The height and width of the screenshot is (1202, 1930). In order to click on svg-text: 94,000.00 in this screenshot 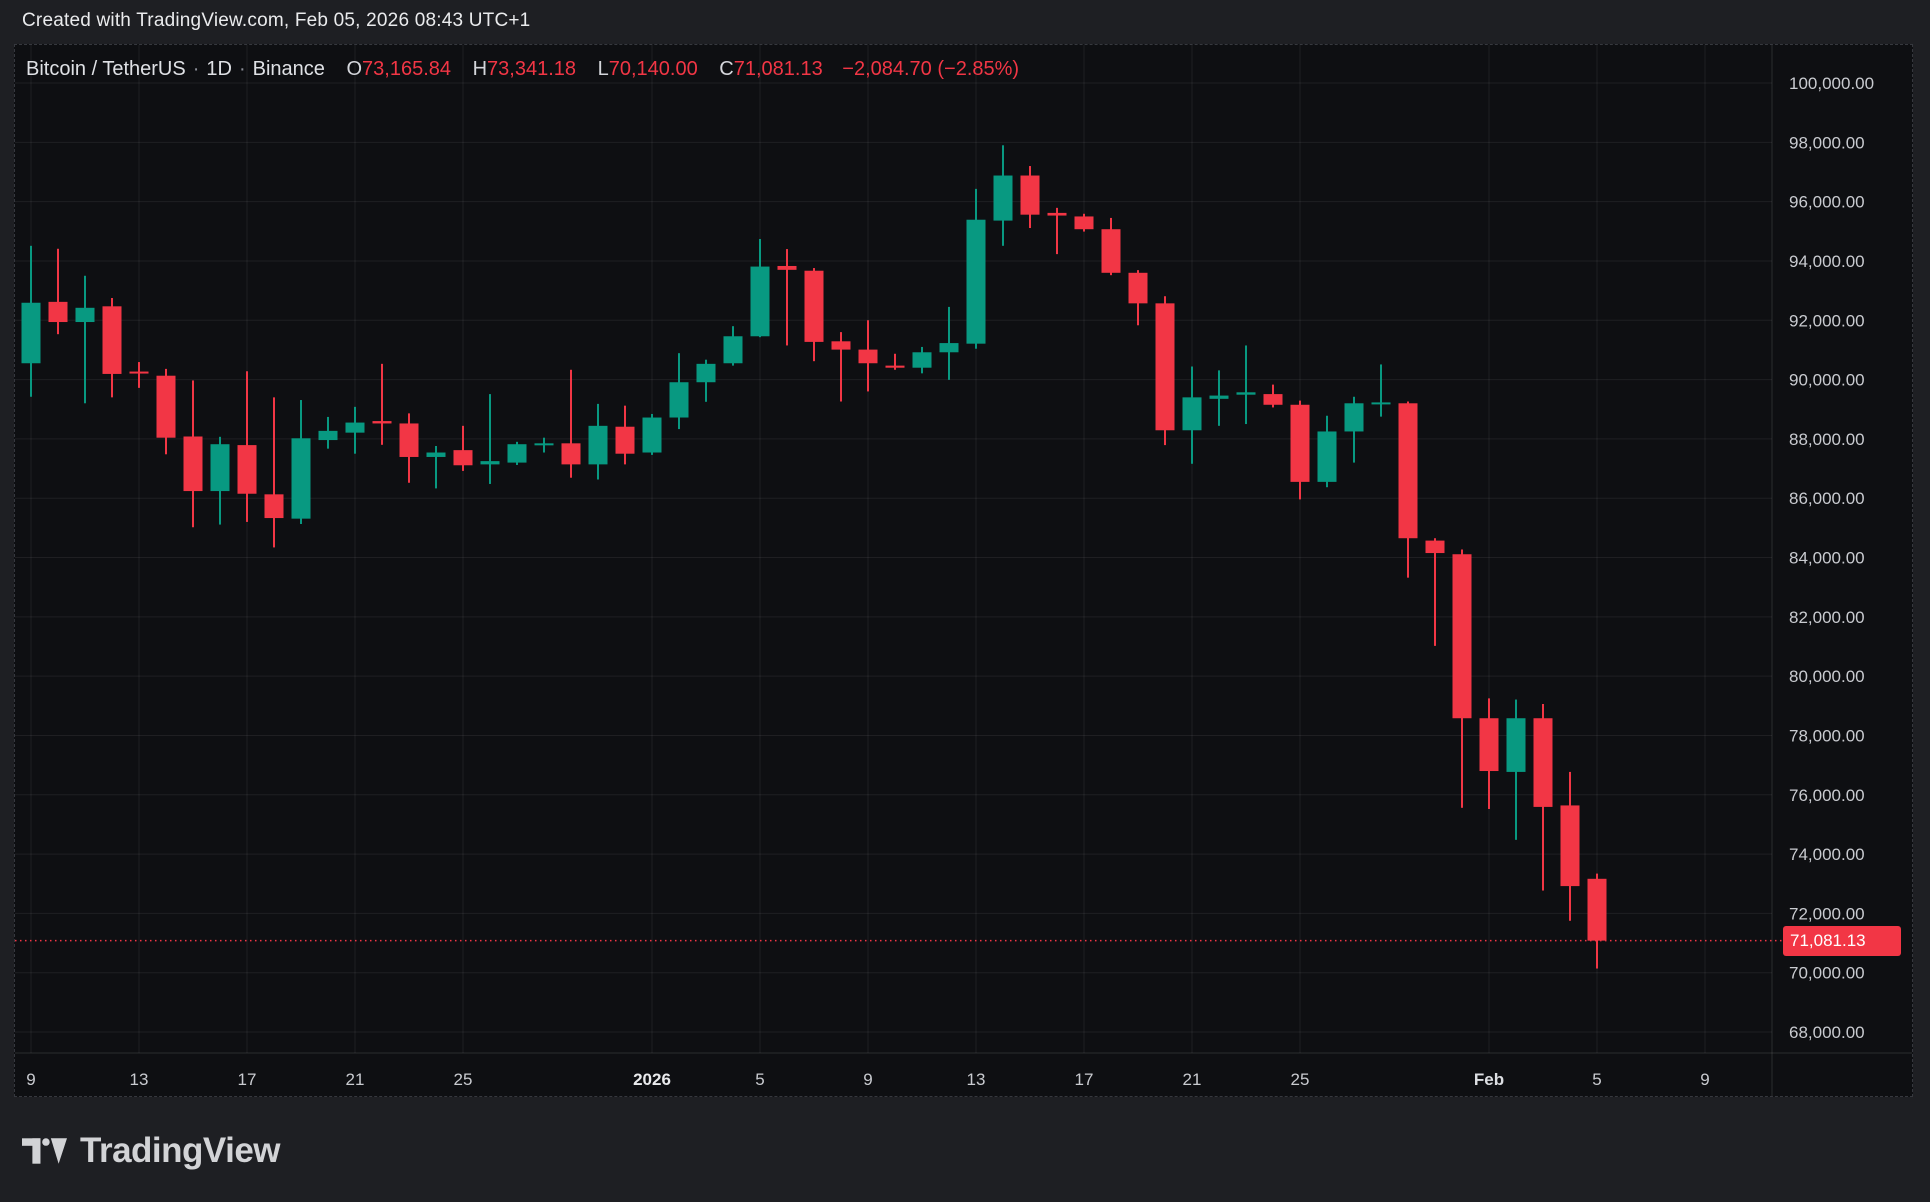, I will do `click(1827, 261)`.